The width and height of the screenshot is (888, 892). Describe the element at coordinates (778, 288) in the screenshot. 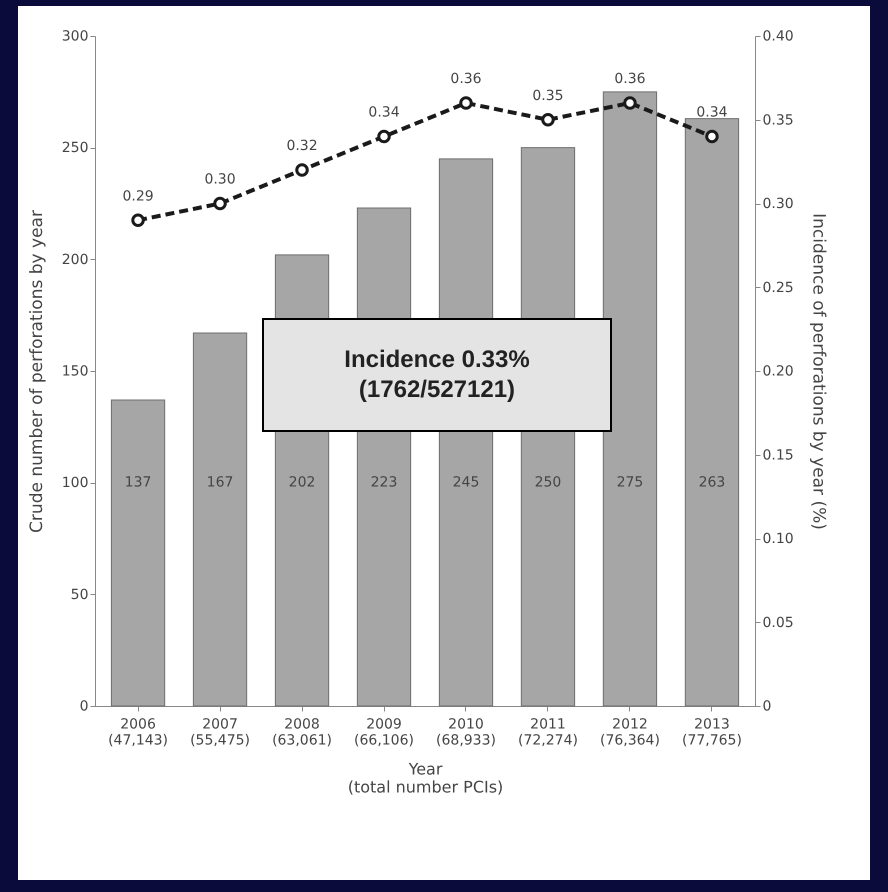

I see `y2-tick-label: 0.25` at that location.